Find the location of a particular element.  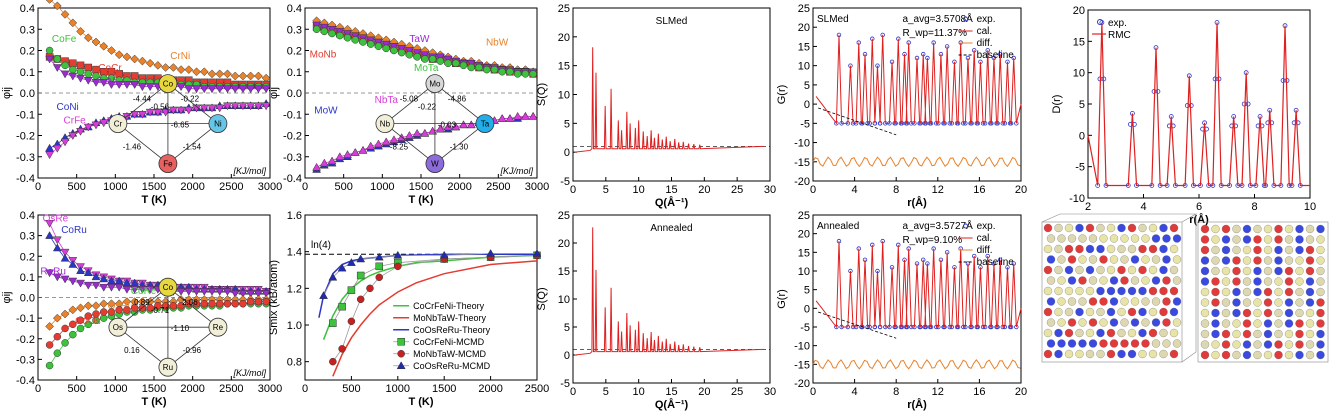

y-tick-label: 0 is located at coordinates (807, 309).